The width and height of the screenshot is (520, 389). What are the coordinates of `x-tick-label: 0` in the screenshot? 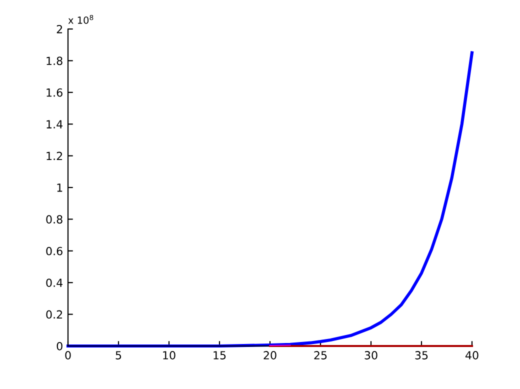 It's located at (68, 355).